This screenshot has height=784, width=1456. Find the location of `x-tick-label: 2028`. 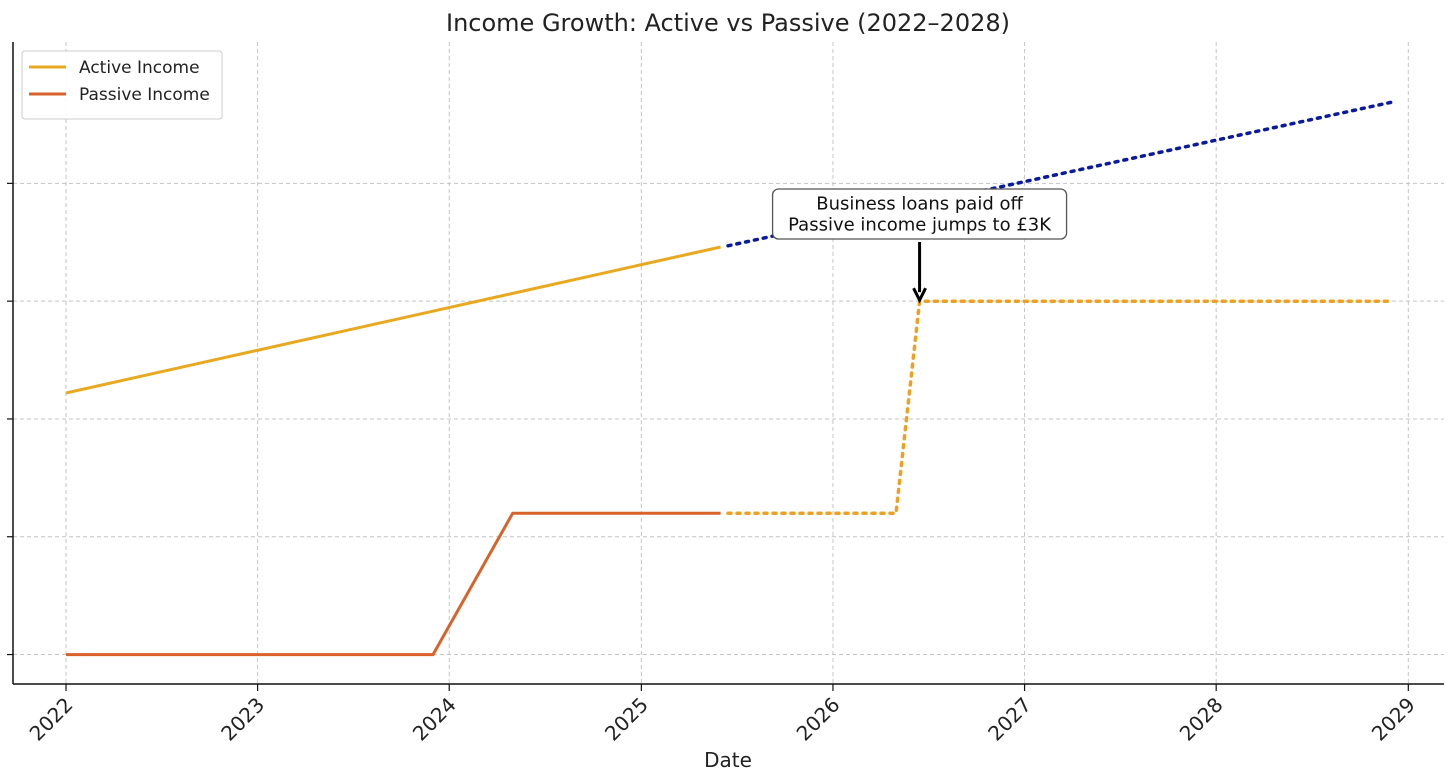

x-tick-label: 2028 is located at coordinates (1201, 719).